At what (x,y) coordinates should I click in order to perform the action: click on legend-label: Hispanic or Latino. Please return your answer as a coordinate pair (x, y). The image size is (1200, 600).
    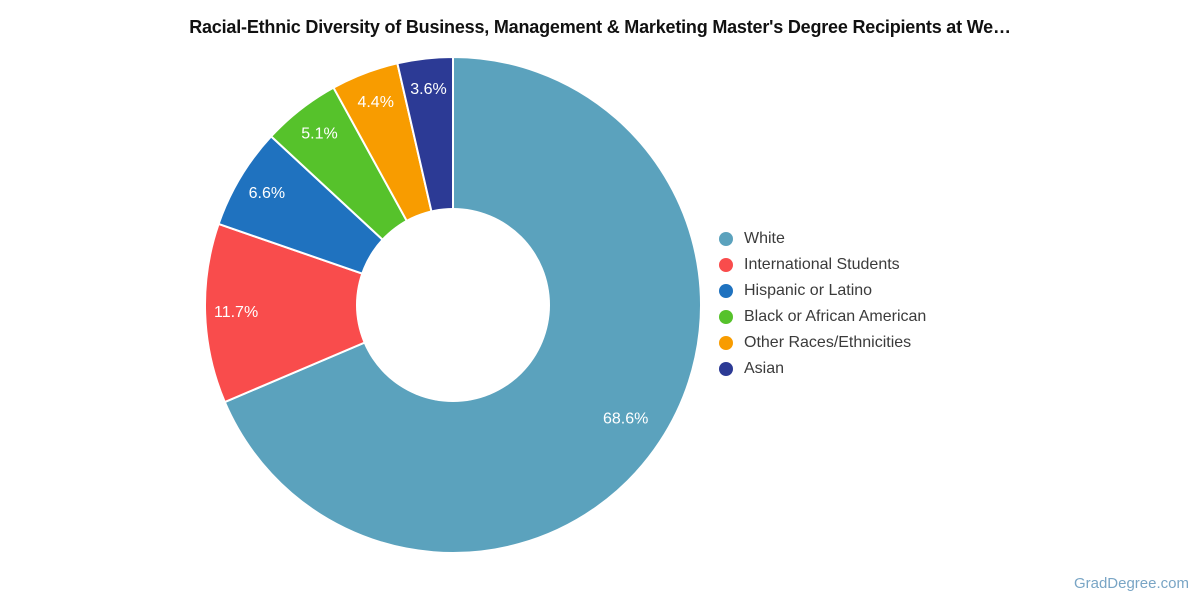
    Looking at the image, I should click on (808, 290).